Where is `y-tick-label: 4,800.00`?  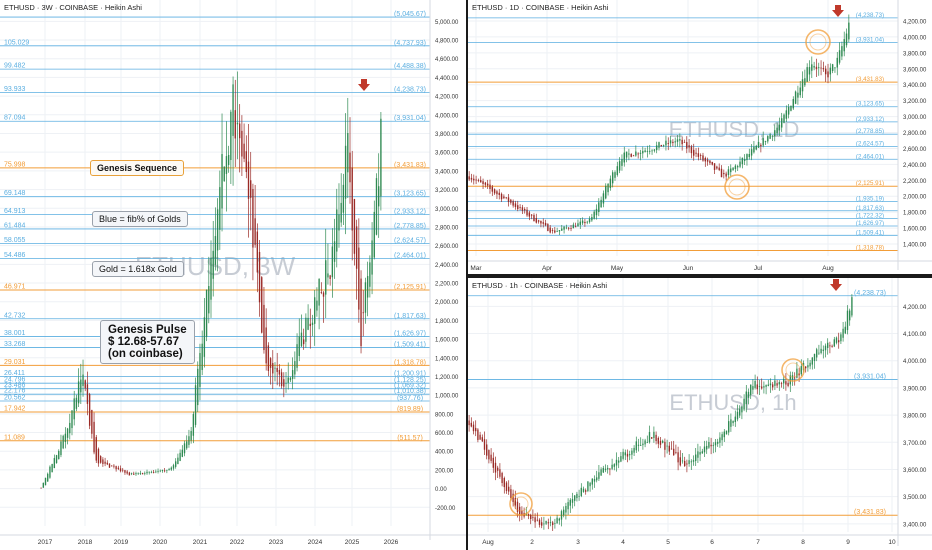 y-tick-label: 4,800.00 is located at coordinates (447, 42).